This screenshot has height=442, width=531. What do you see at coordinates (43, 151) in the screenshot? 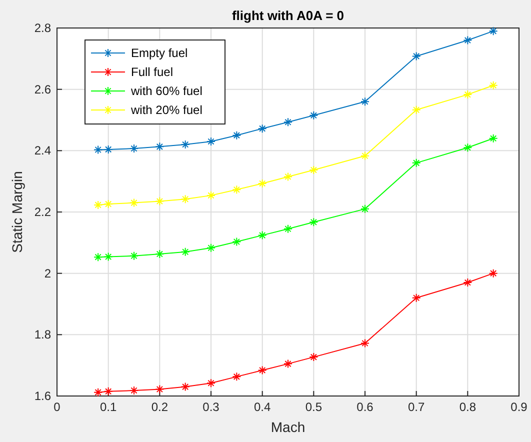
I see `y-tick-label: 2.4` at bounding box center [43, 151].